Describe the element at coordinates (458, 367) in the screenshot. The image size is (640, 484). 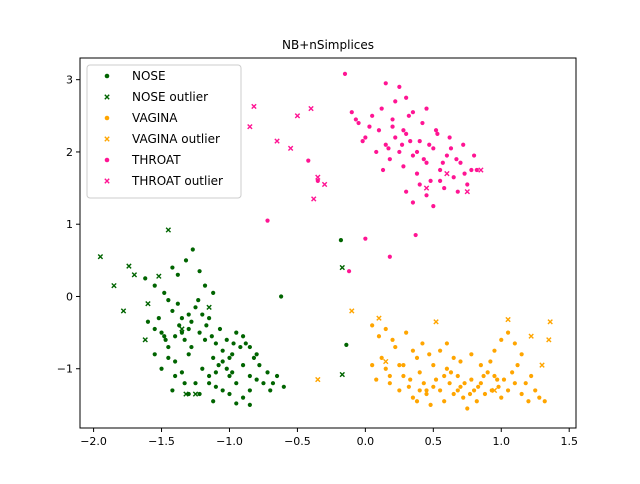
I see `series-vagina` at that location.